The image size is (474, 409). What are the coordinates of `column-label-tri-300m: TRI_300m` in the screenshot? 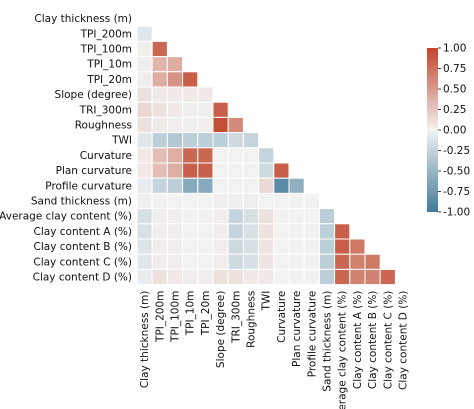 It's located at (236, 317).